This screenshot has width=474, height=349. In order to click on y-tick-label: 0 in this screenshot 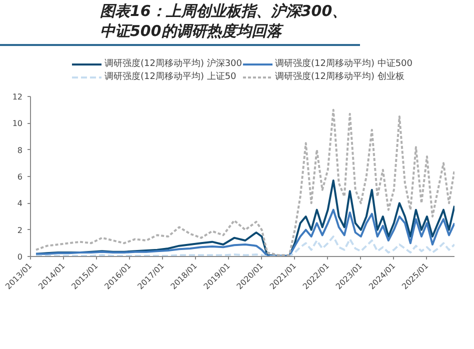, I will do `click(20, 257)`.